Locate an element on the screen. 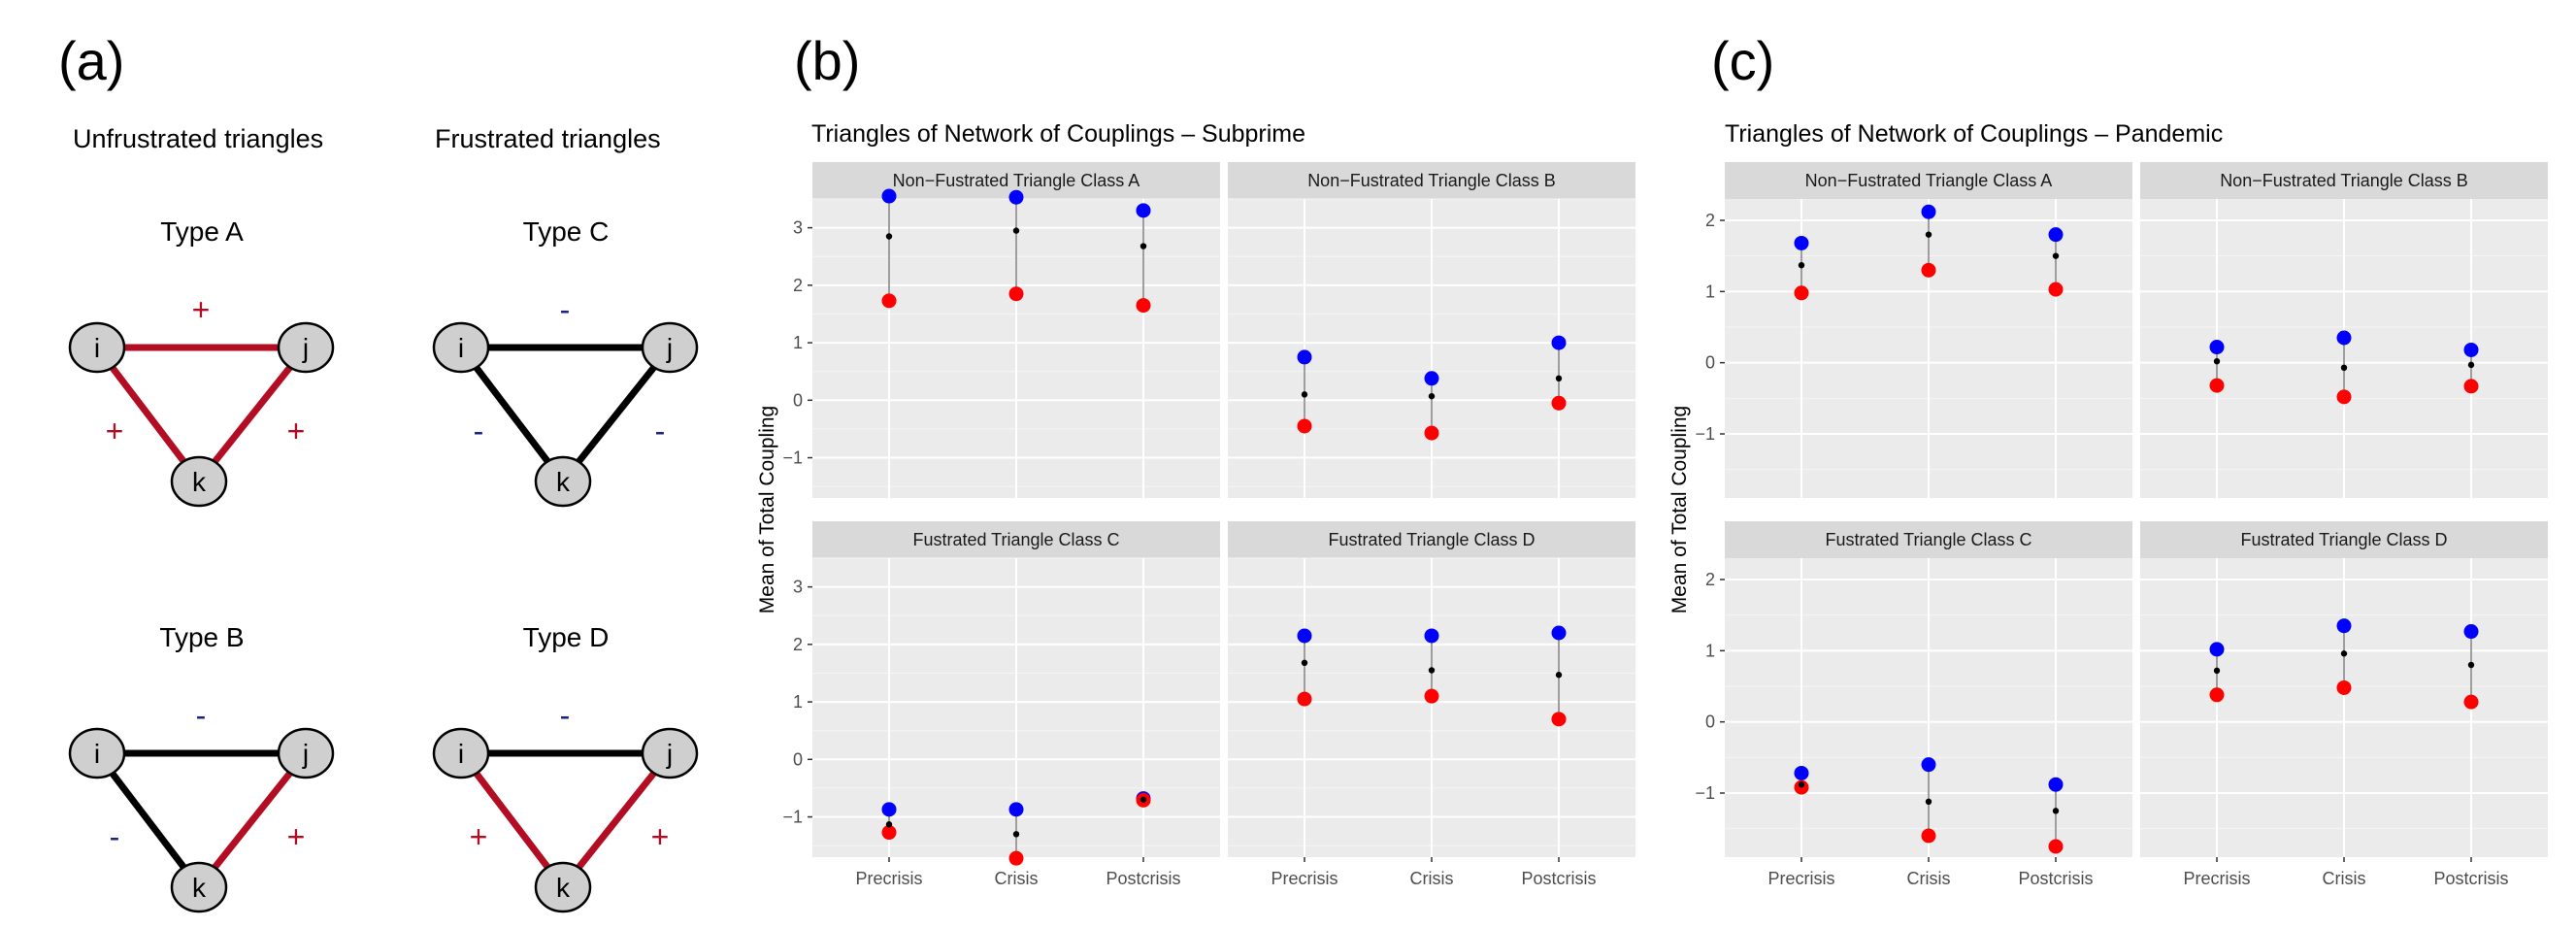  facet-strip-label: Fustrated Triangle Class D is located at coordinates (2343, 539).